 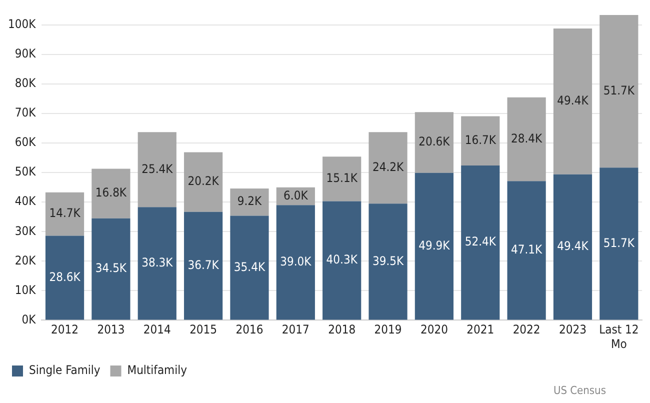 I want to click on data-label: 40.3K, so click(x=342, y=259).